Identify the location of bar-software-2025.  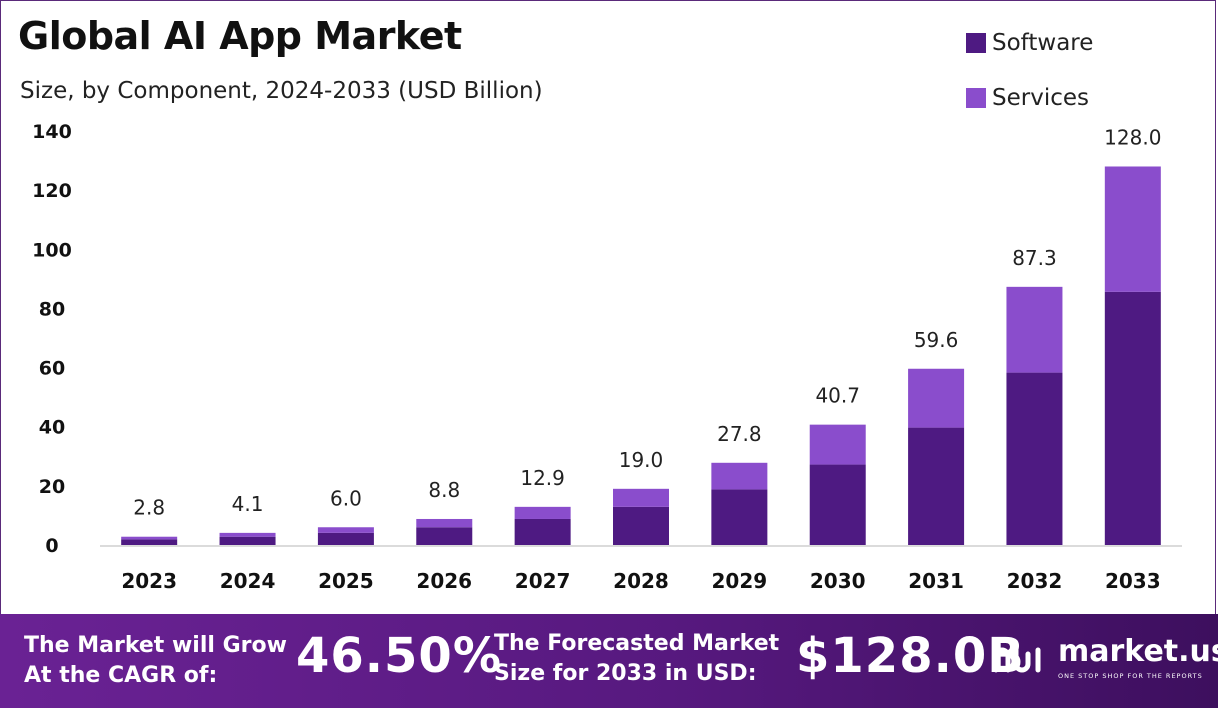
(345, 538).